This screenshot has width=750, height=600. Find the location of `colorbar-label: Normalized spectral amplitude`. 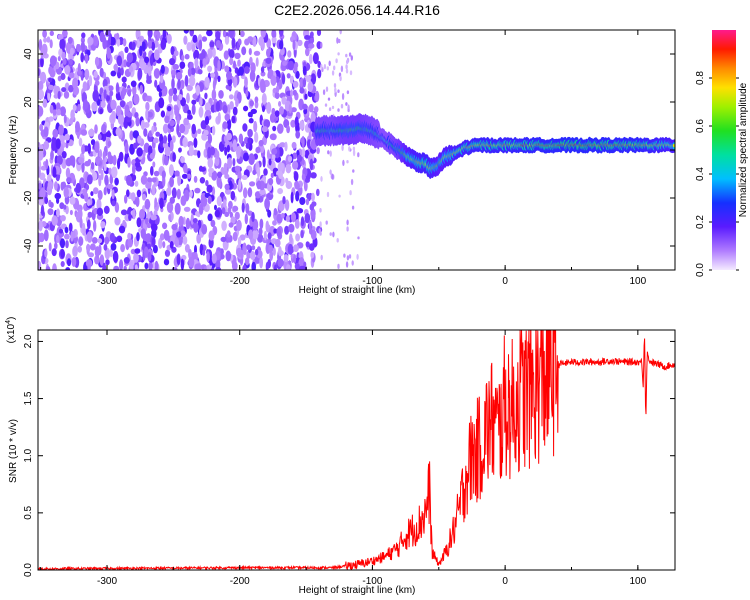

colorbar-label: Normalized spectral amplitude is located at coordinates (743, 149).